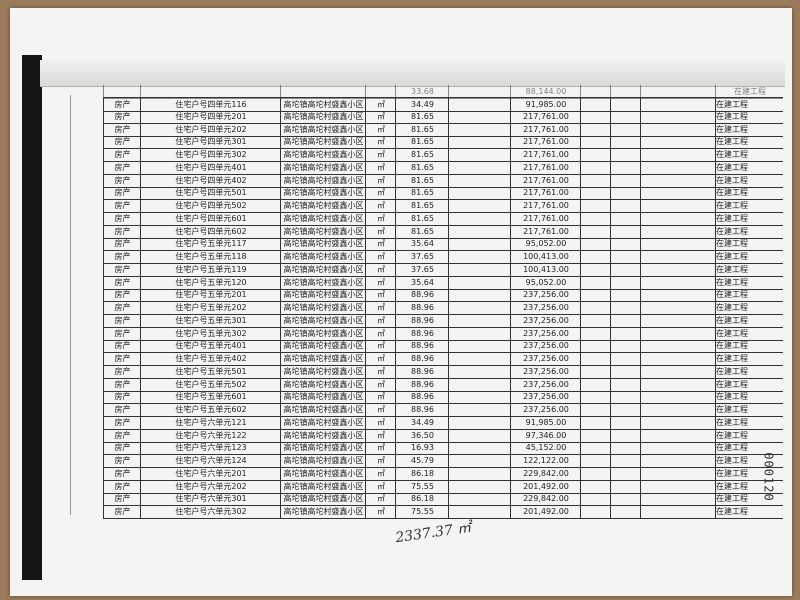 This screenshot has height=600, width=800. Describe the element at coordinates (210, 142) in the screenshot. I see `table-cell: 住宅户号四单元301` at that location.